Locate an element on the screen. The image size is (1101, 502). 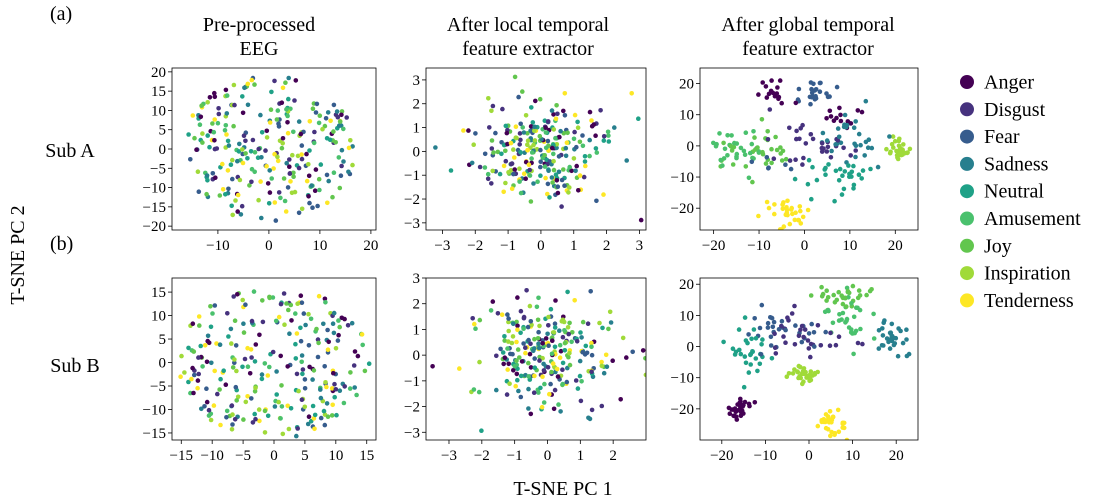
x-tick-label: −1 is located at coordinates (508, 246).